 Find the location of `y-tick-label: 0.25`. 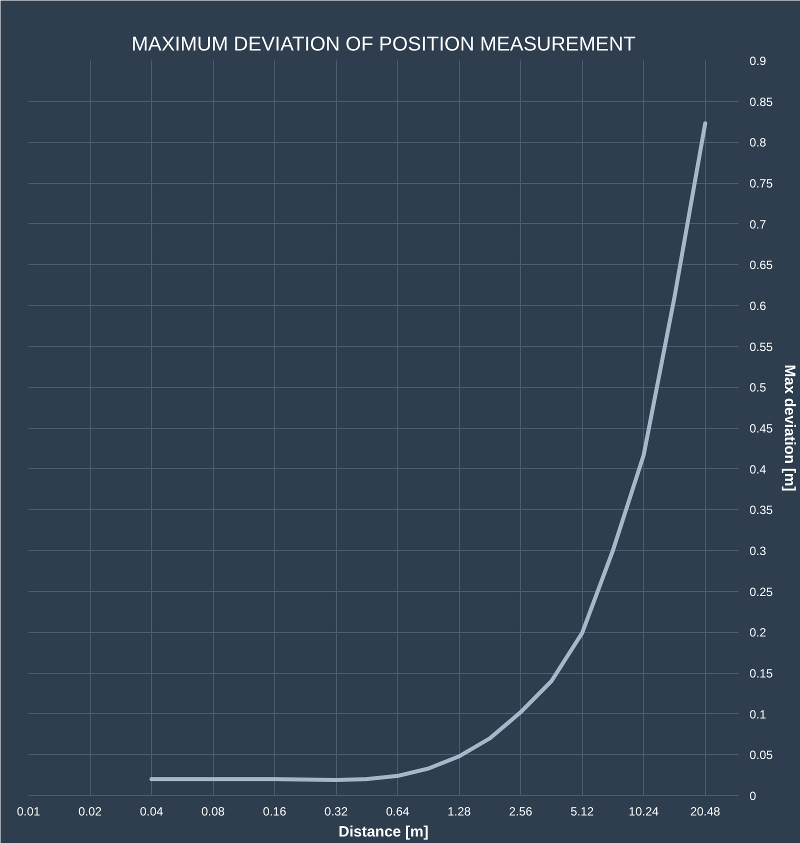

y-tick-label: 0.25 is located at coordinates (762, 591).